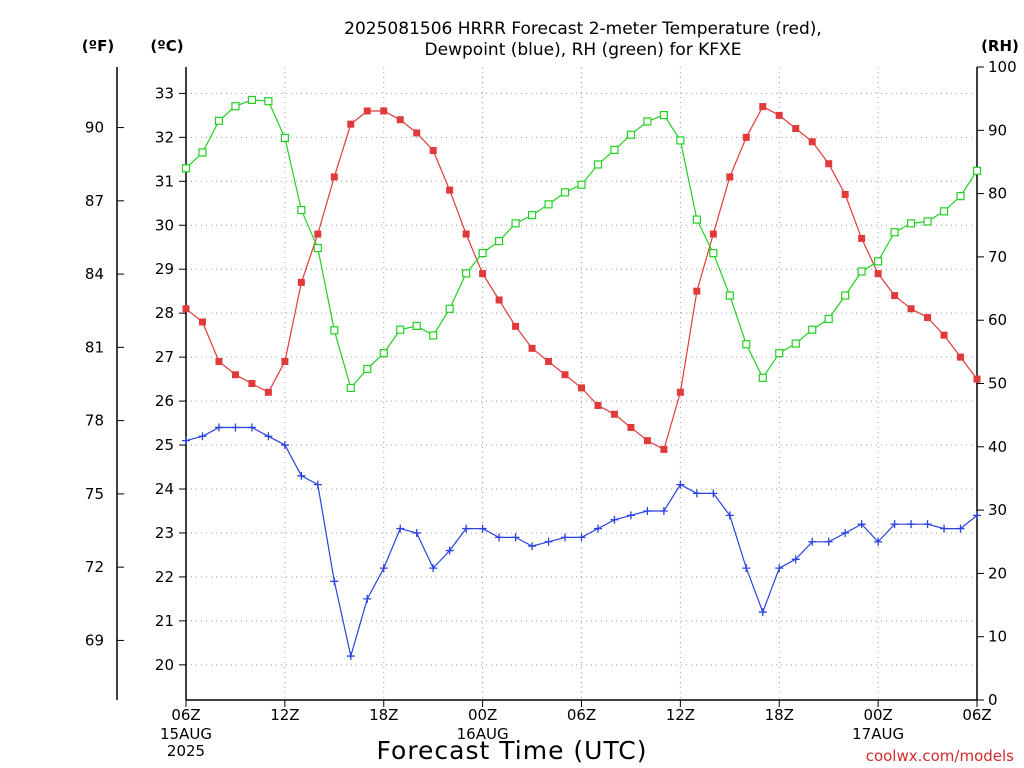  Describe the element at coordinates (164, 533) in the screenshot. I see `y-tick-label-celsius: 23` at that location.